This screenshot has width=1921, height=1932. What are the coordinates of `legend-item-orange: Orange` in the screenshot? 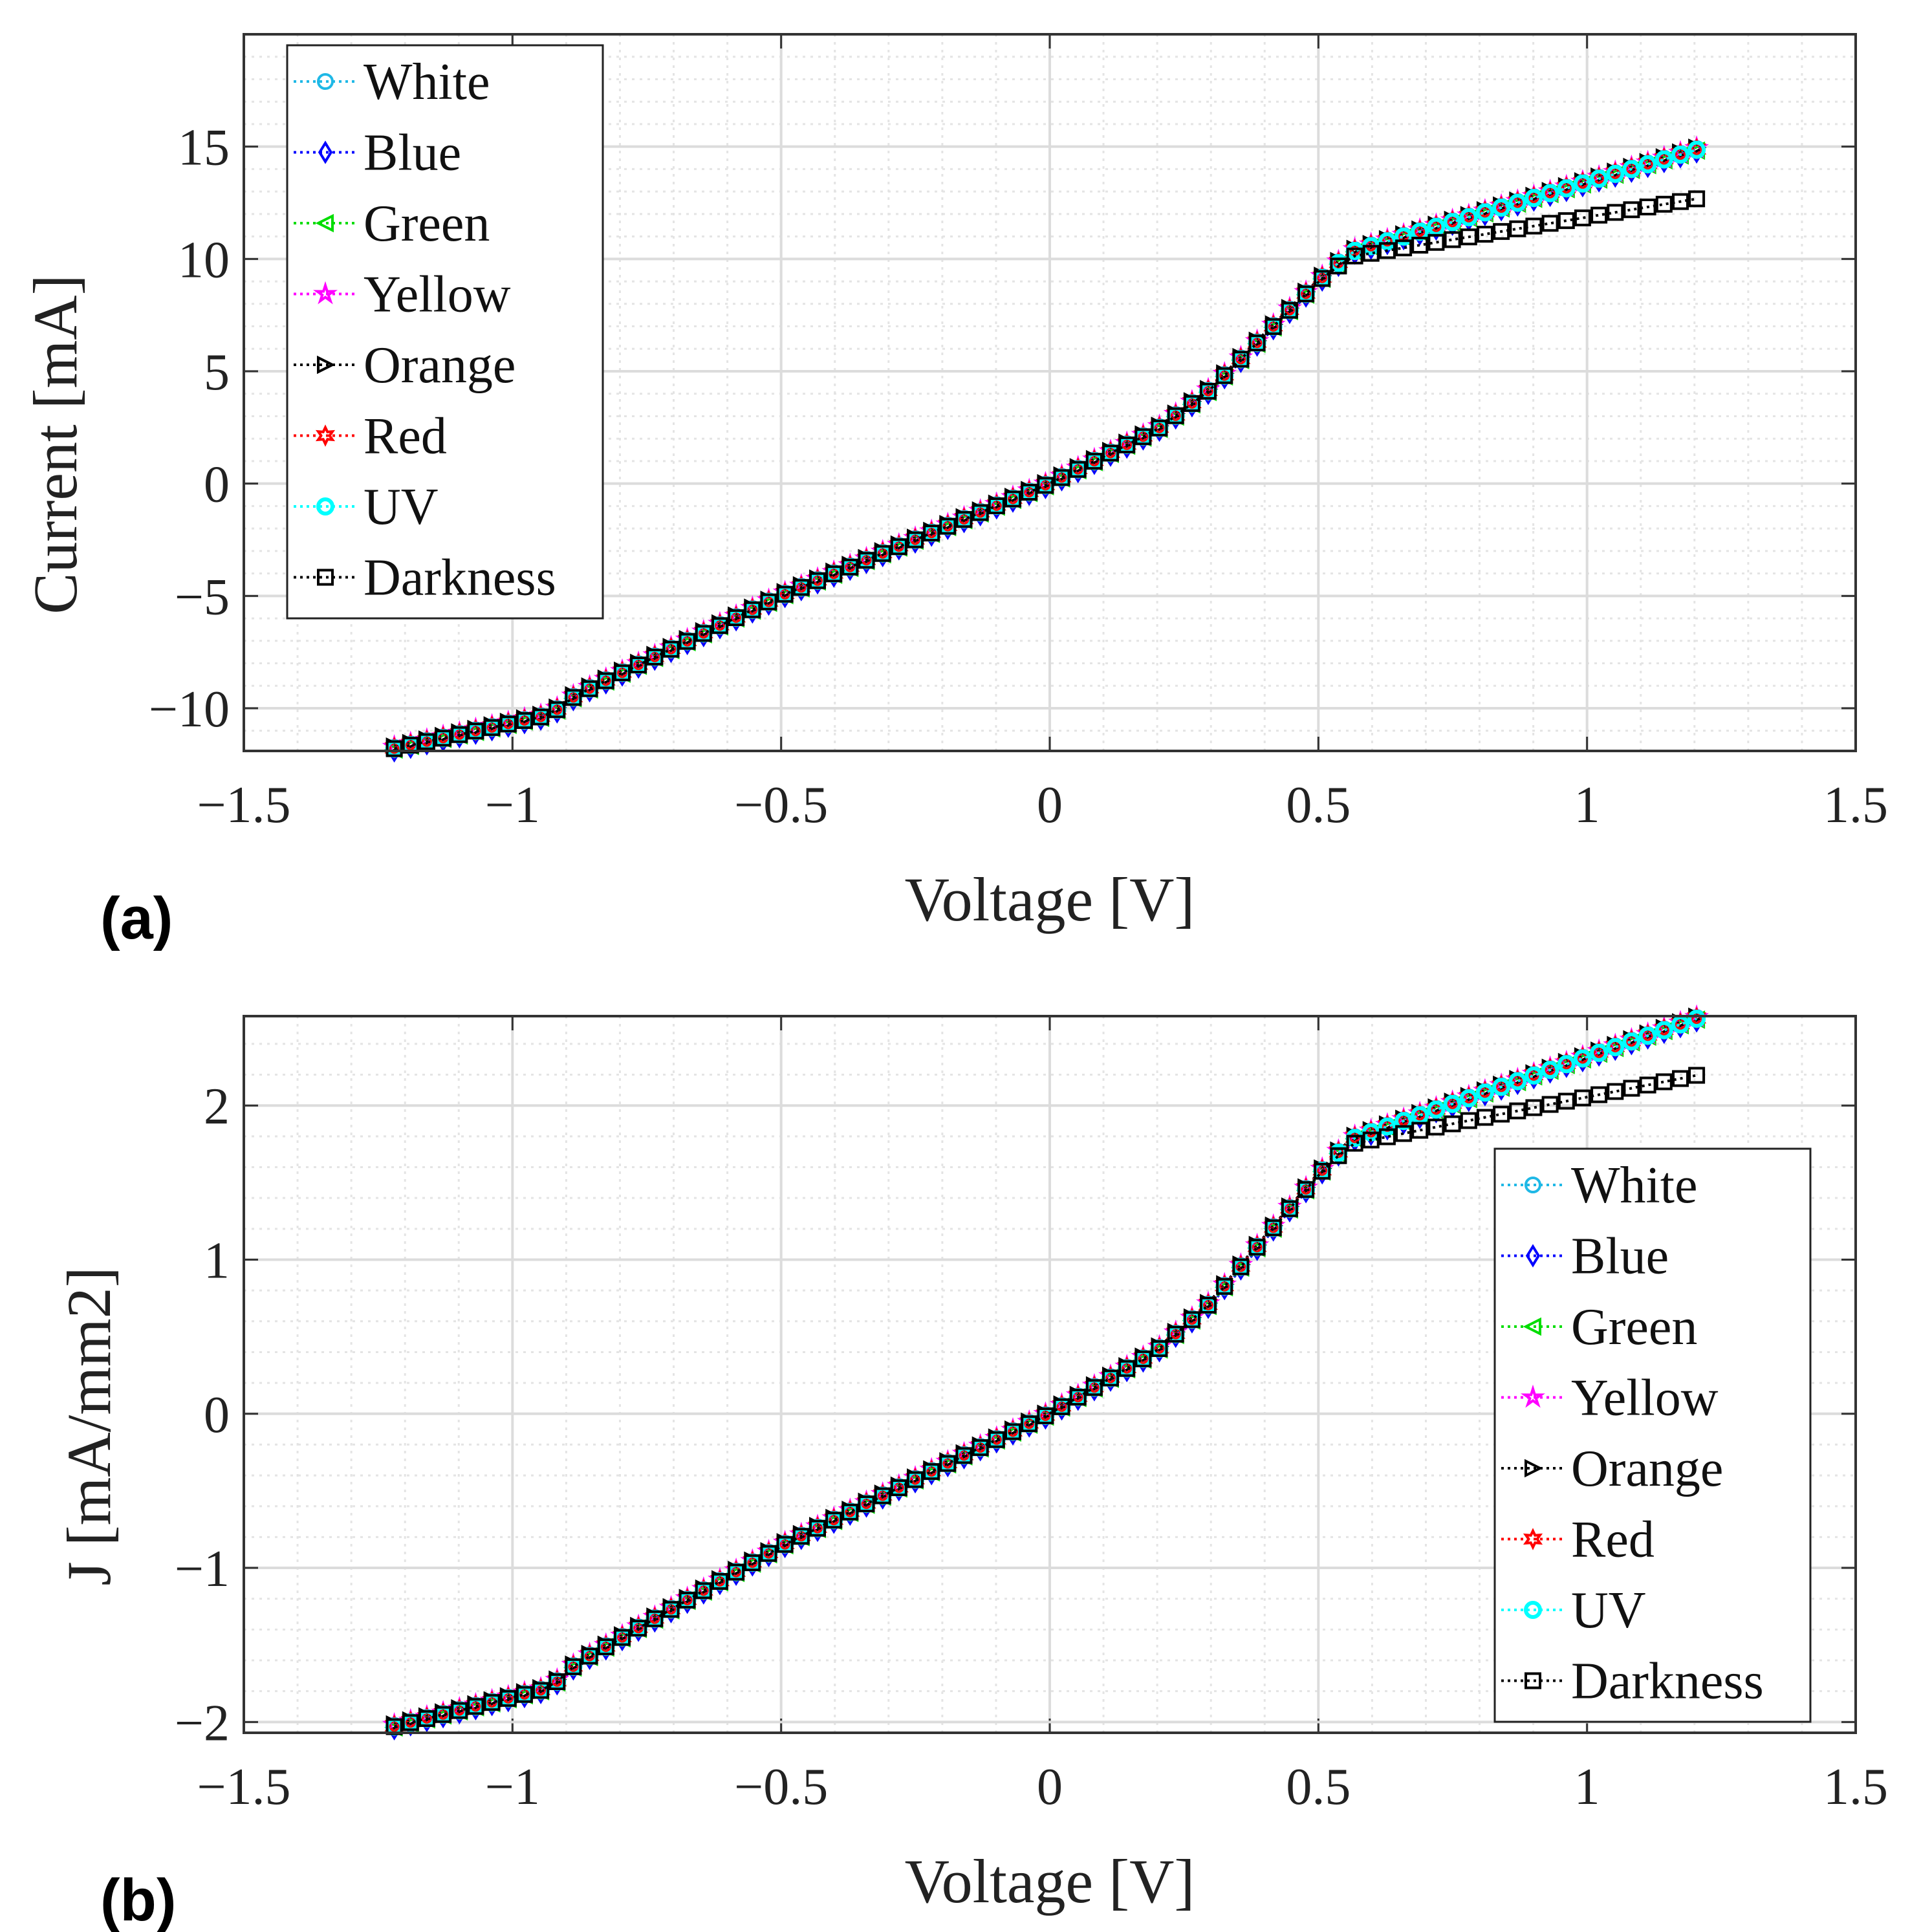 It's located at (1612, 1468).